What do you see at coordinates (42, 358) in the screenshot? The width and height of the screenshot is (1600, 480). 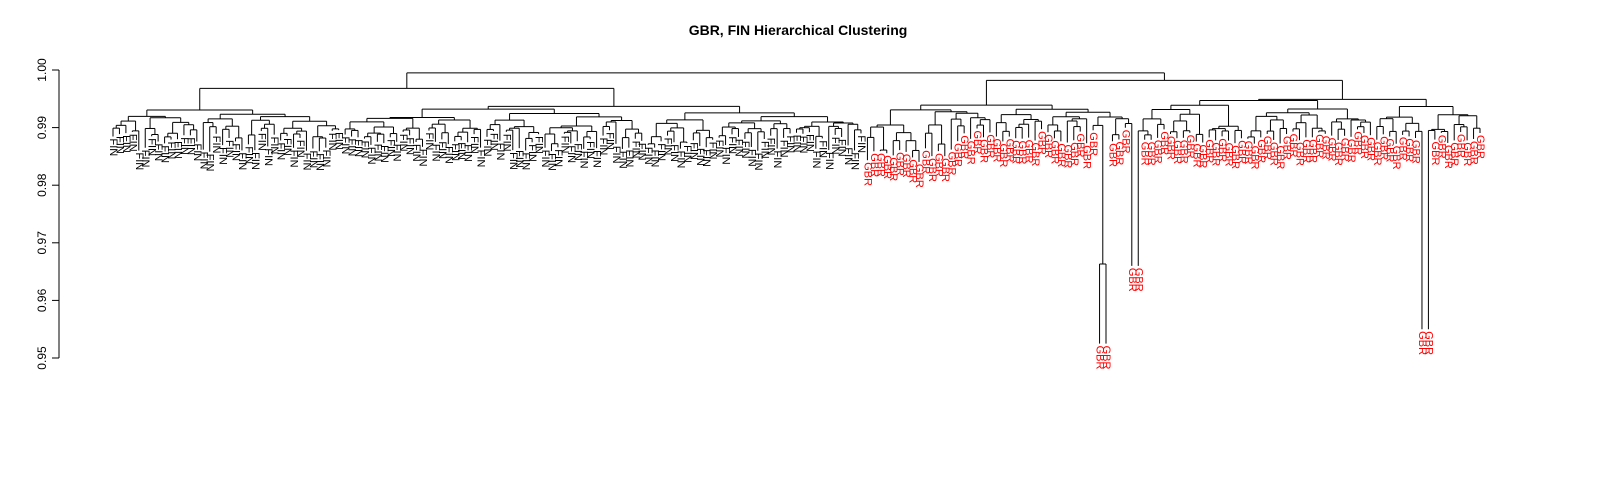 I see `y-tick-label: 0.95` at bounding box center [42, 358].